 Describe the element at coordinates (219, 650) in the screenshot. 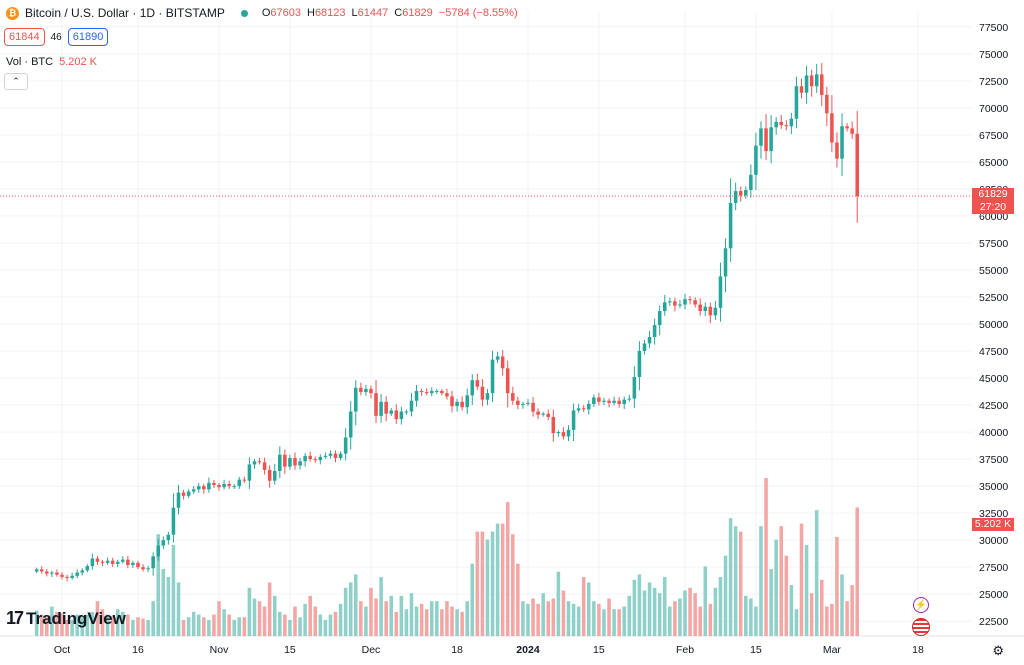

I see `time-tick-label: Nov` at that location.